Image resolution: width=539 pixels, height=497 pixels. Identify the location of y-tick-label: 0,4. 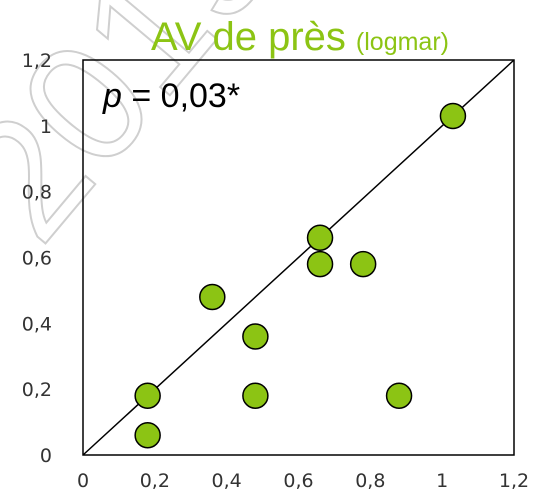
(37, 324).